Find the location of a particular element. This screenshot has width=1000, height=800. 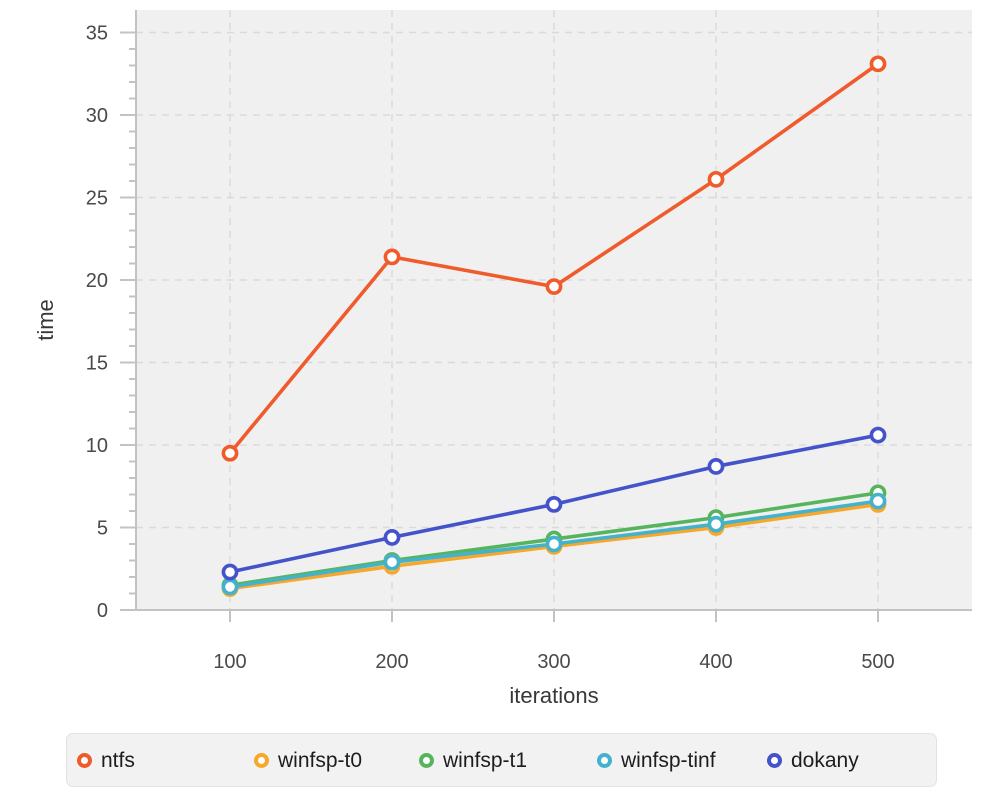

legend-item-dokany: dokany is located at coordinates (851, 760).